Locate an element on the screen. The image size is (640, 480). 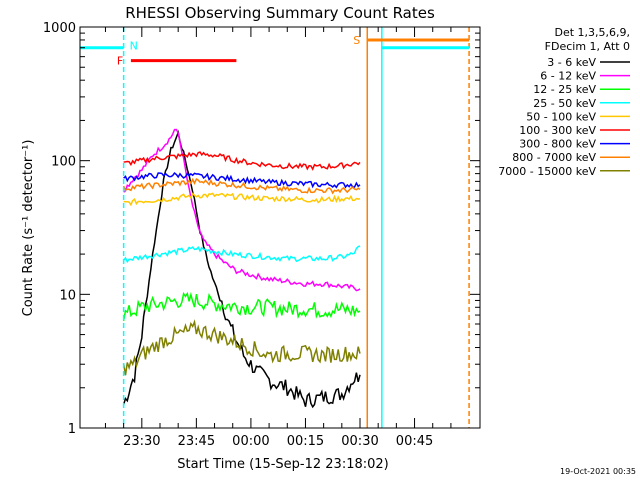
x-tick-label: 23:30 is located at coordinates (141, 441).